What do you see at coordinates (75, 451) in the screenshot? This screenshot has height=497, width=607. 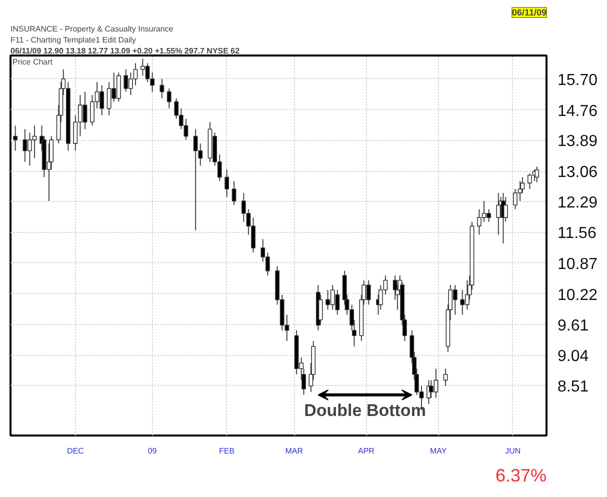 I see `x-tick-label: DEC` at bounding box center [75, 451].